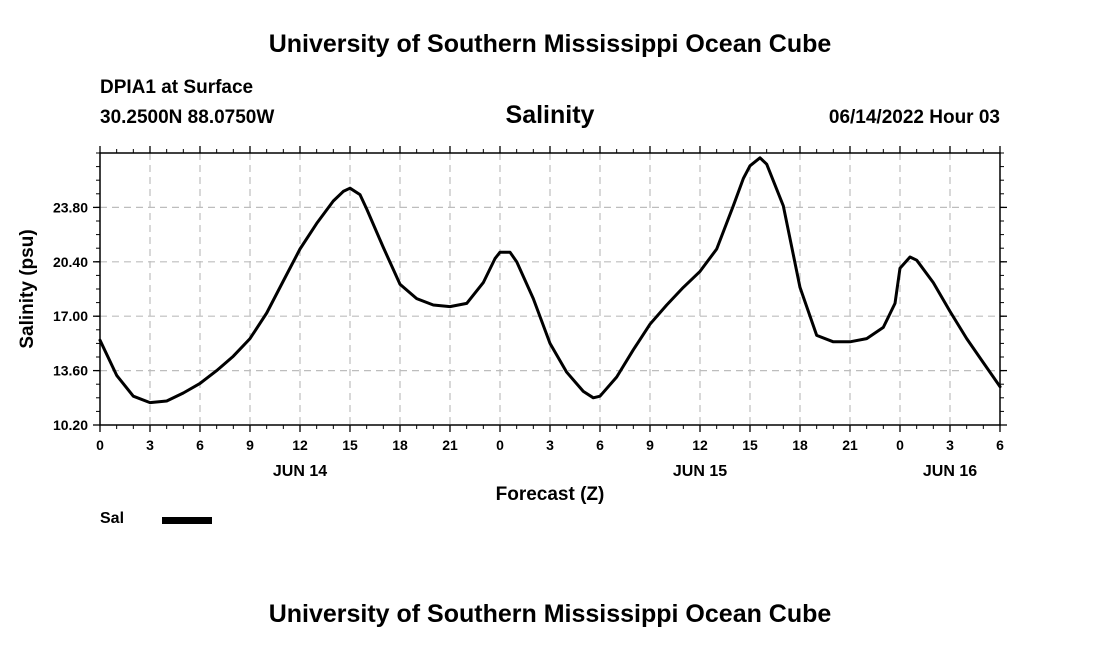 This screenshot has width=1100, height=650. I want to click on chart-title: Salinity, so click(550, 115).